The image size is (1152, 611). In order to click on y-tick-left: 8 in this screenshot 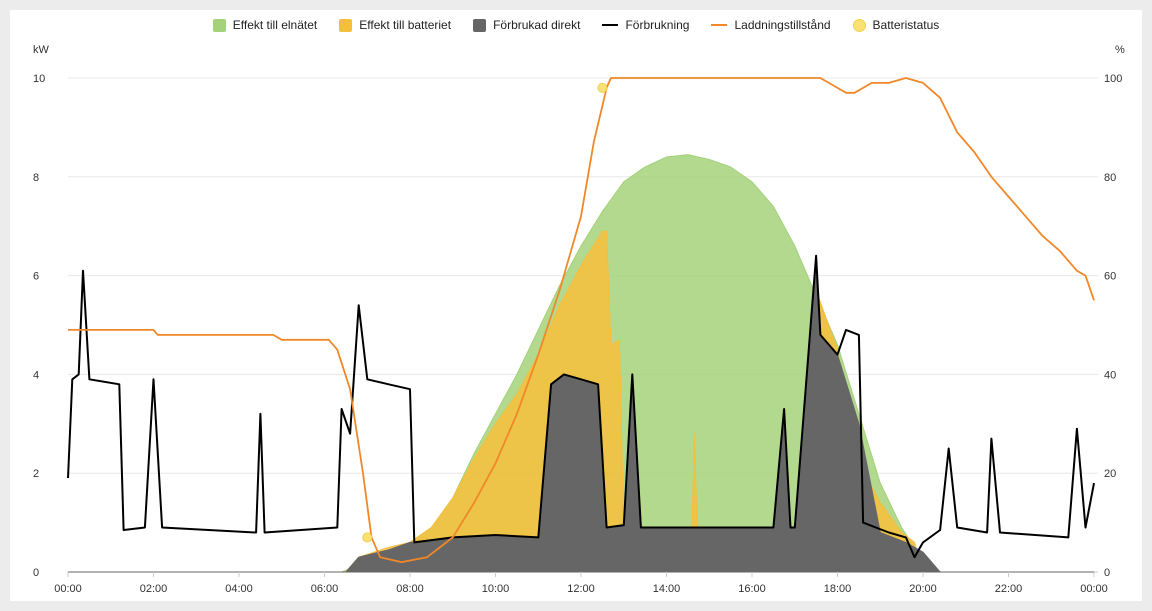, I will do `click(36, 178)`.